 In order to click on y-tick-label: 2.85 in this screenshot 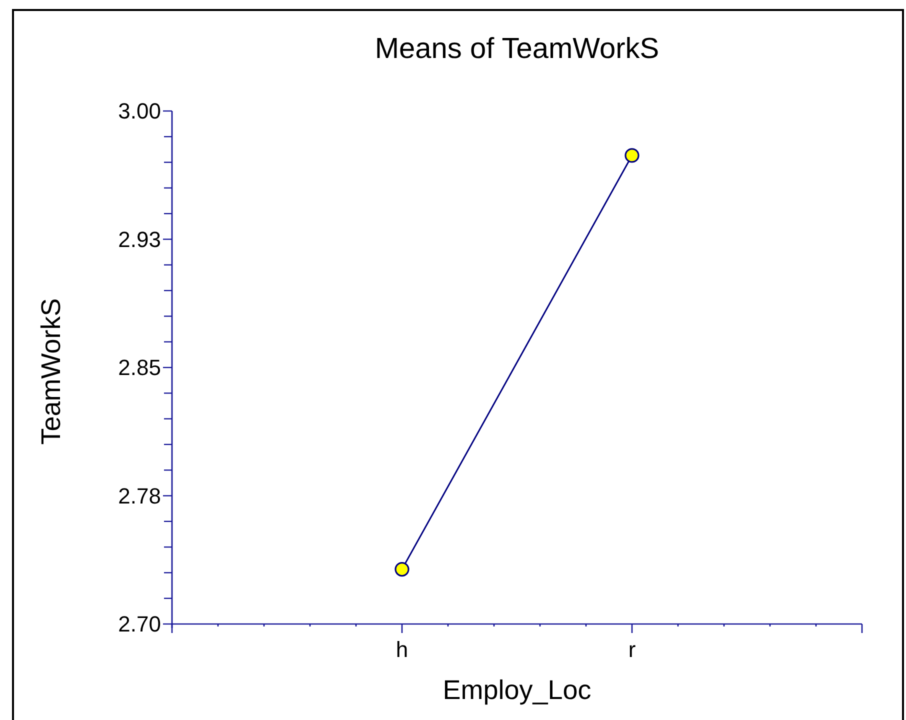, I will do `click(139, 367)`.